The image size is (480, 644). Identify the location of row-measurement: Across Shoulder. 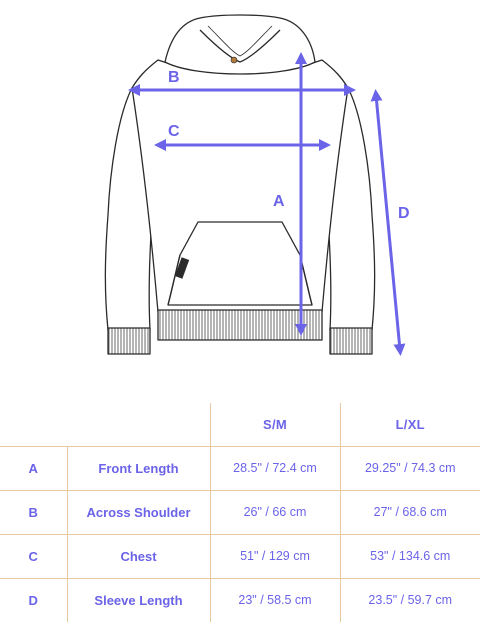
(139, 512).